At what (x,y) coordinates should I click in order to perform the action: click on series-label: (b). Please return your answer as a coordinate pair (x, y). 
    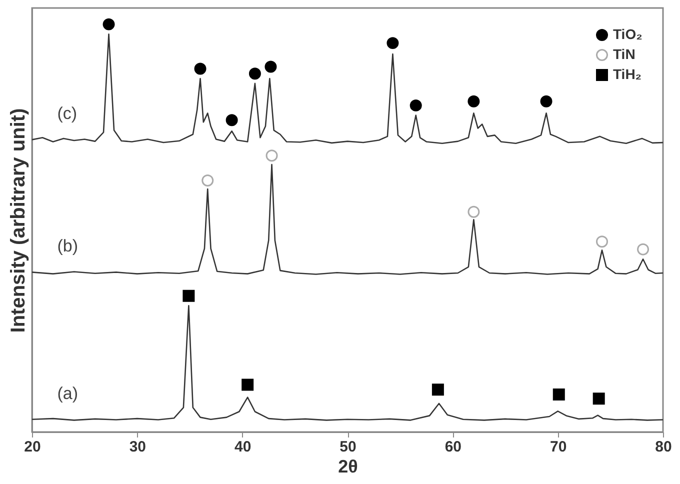
    Looking at the image, I should click on (67, 246).